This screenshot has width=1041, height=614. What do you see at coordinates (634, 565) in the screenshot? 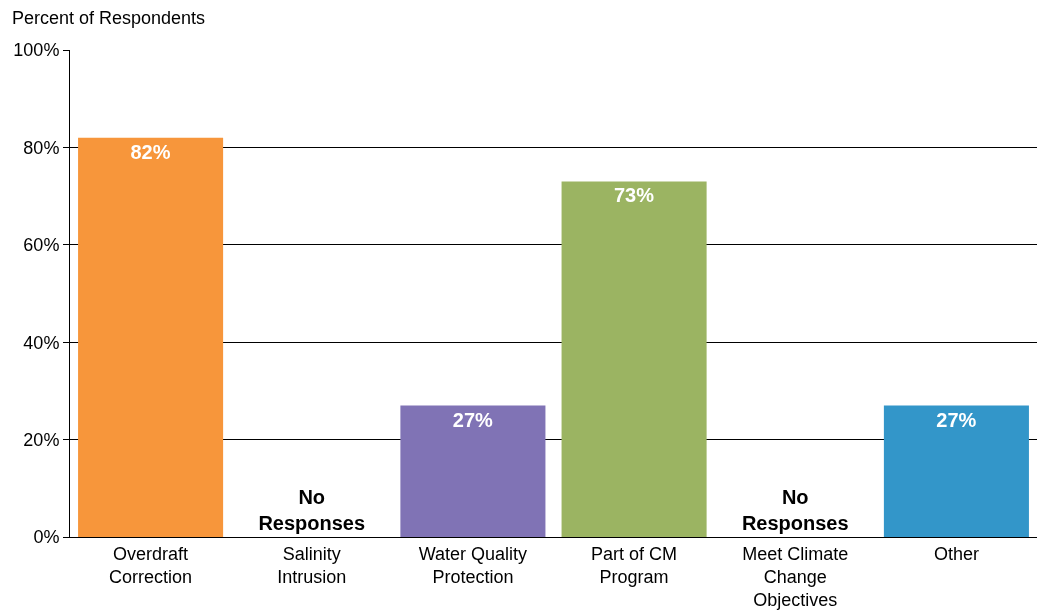
I see `x-tick-label: Part of CM Program` at bounding box center [634, 565].